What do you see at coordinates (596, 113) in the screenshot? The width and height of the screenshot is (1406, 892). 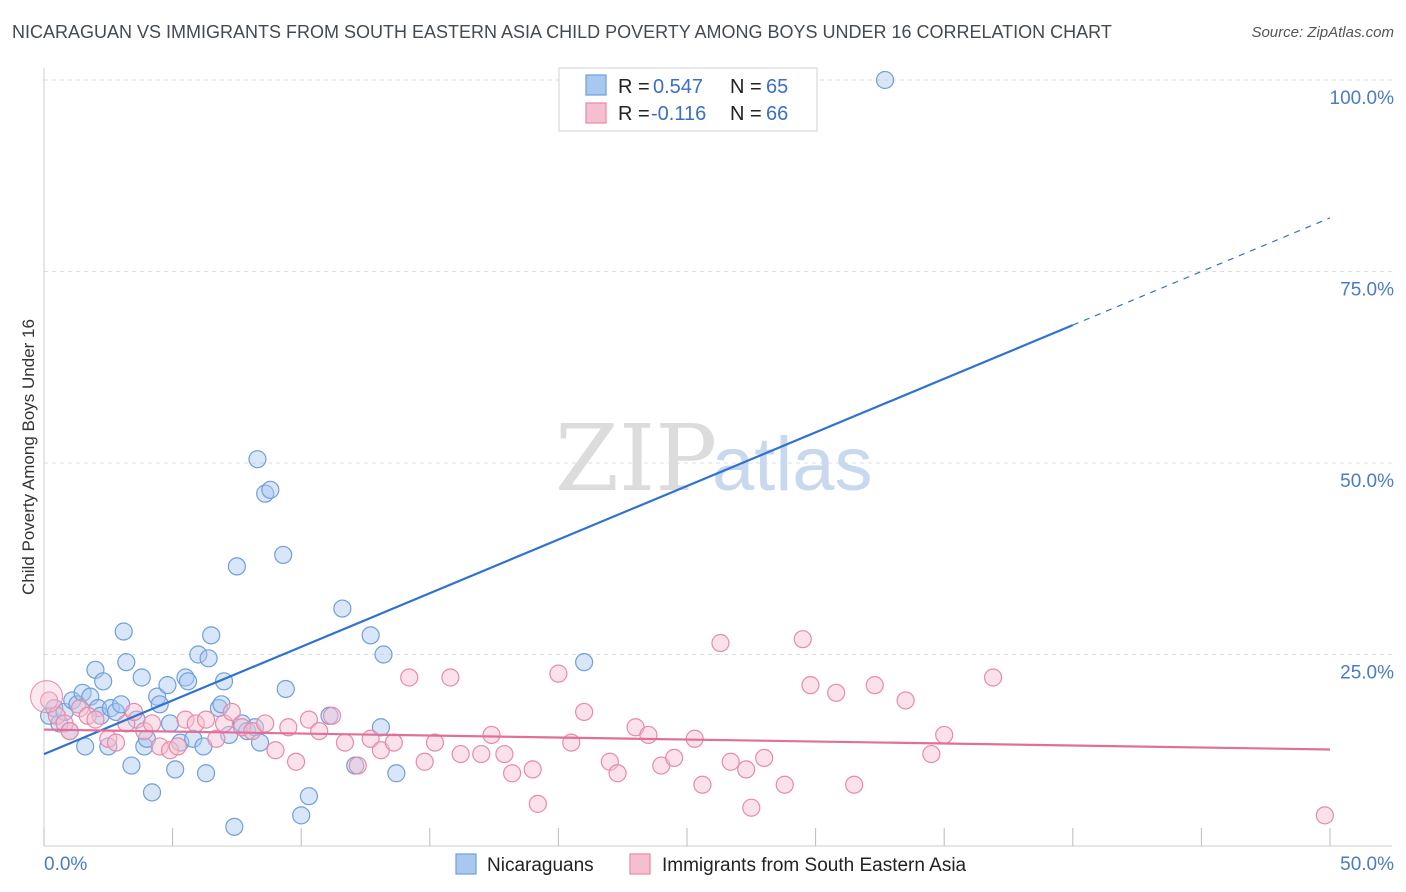 I see `legend-swatch-pink` at bounding box center [596, 113].